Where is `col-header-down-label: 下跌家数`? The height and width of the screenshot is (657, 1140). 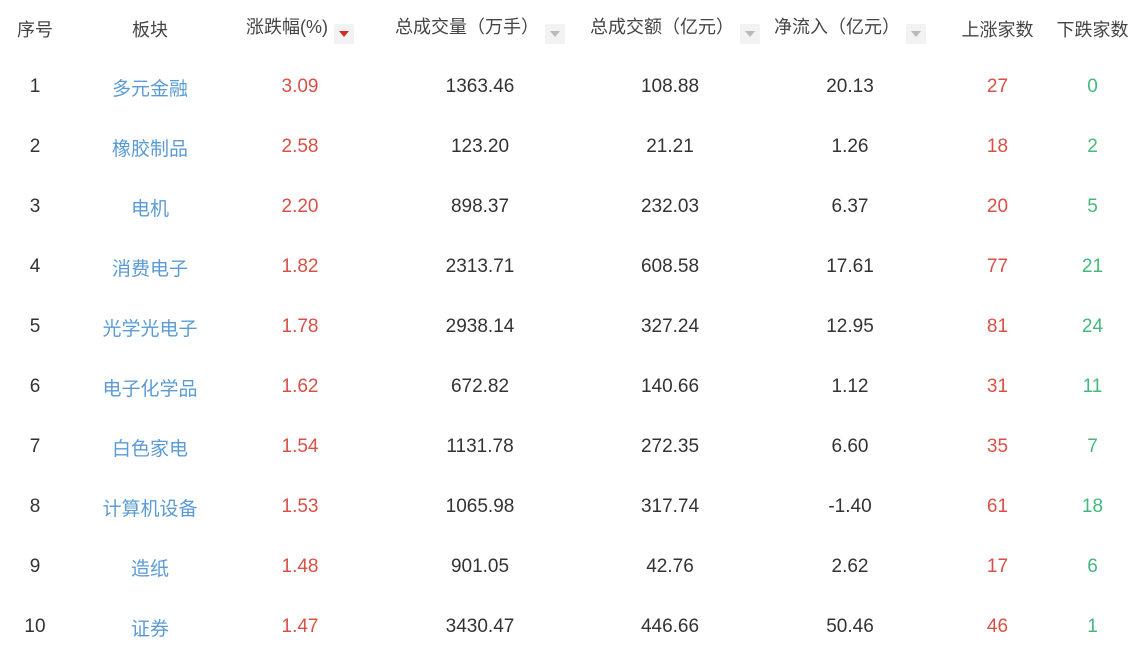 col-header-down-label: 下跌家数 is located at coordinates (1092, 29).